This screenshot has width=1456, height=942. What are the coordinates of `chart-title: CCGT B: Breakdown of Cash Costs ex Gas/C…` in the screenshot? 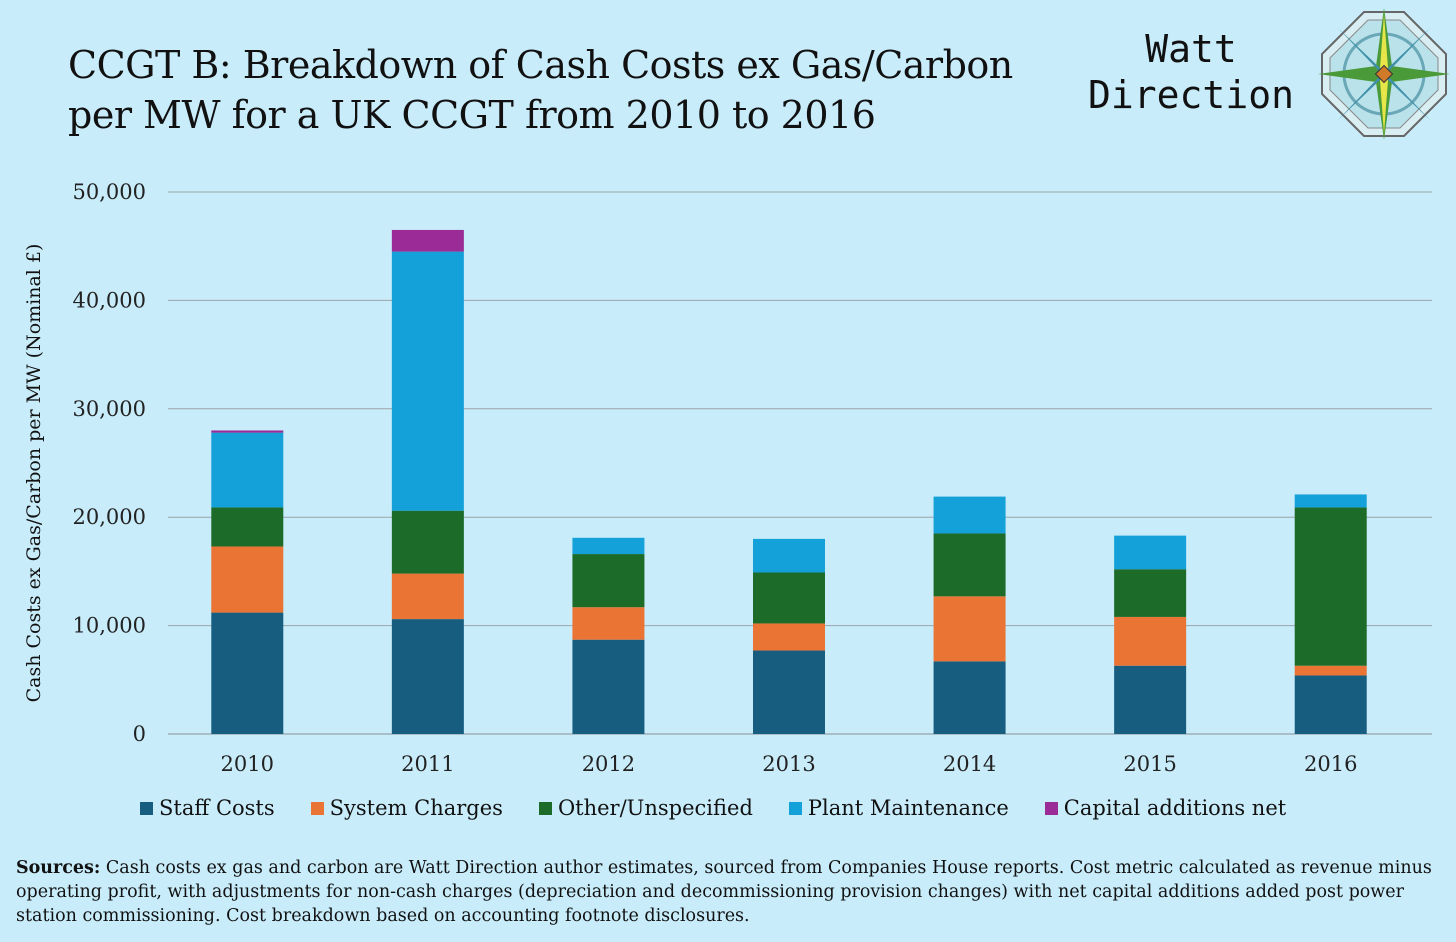 It's located at (540, 90).